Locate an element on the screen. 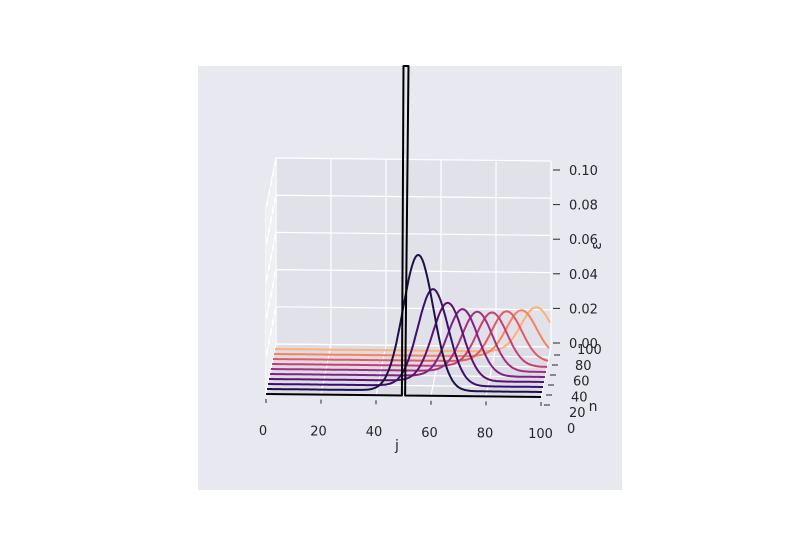 This screenshot has height=550, width=800. x-tick-label: 60 is located at coordinates (429, 433).